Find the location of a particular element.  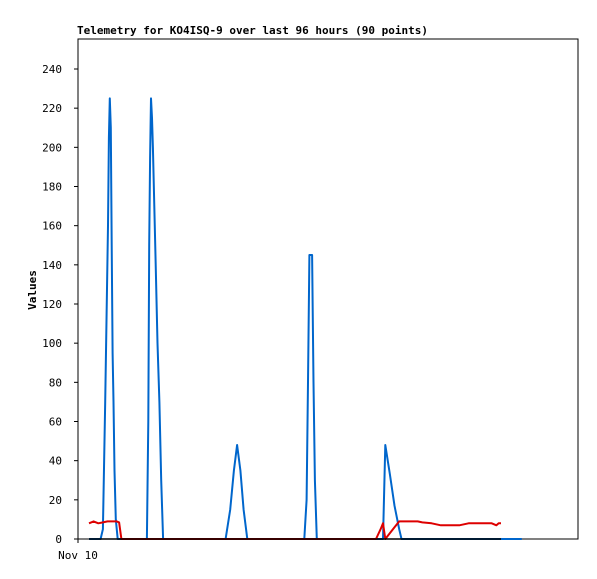

y-axis: 0 20 40 60 80 100 120 140 160 180 200 220 240 is located at coordinates (60, 304).